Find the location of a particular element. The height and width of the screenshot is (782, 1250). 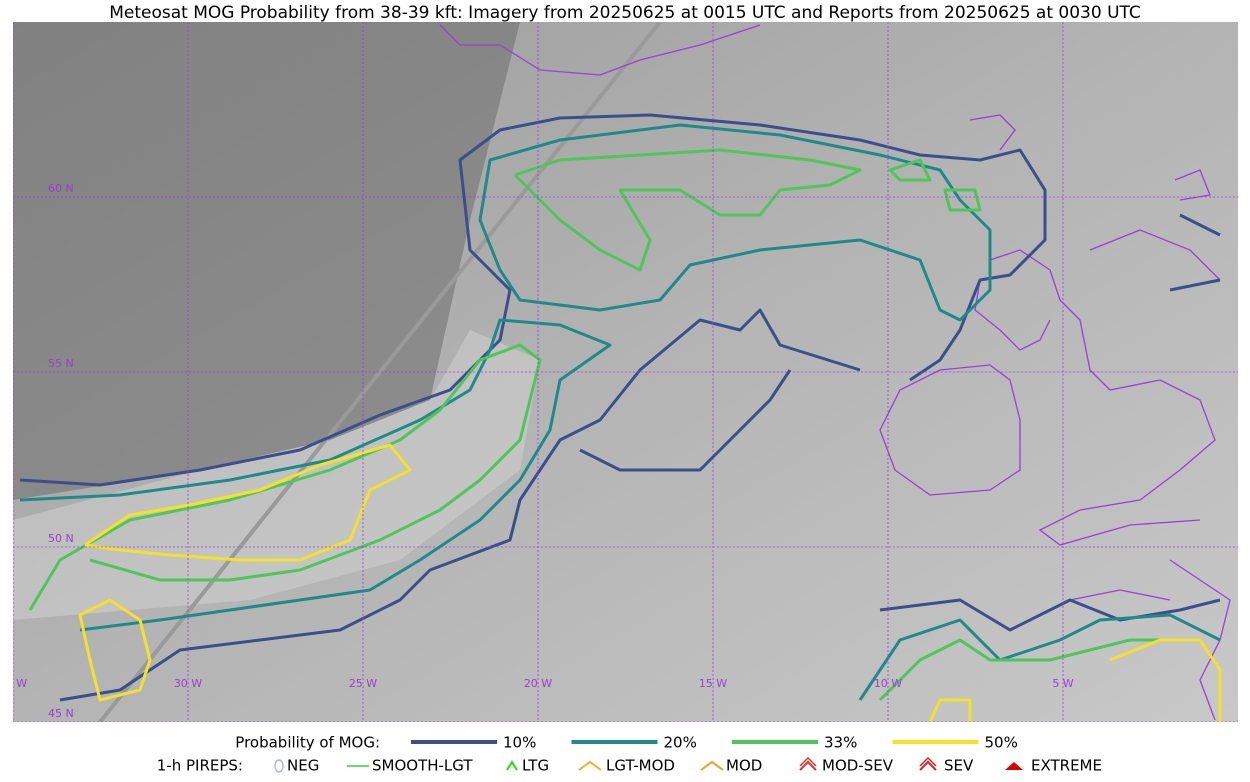

lat-label: 45 N is located at coordinates (61, 713).